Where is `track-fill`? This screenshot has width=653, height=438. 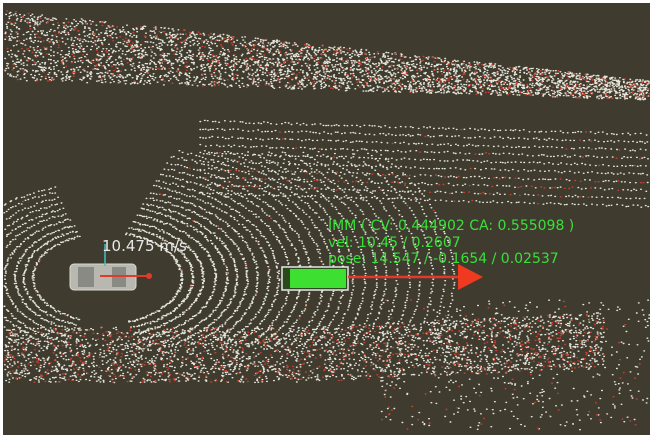
track-fill is located at coordinates (318, 278).